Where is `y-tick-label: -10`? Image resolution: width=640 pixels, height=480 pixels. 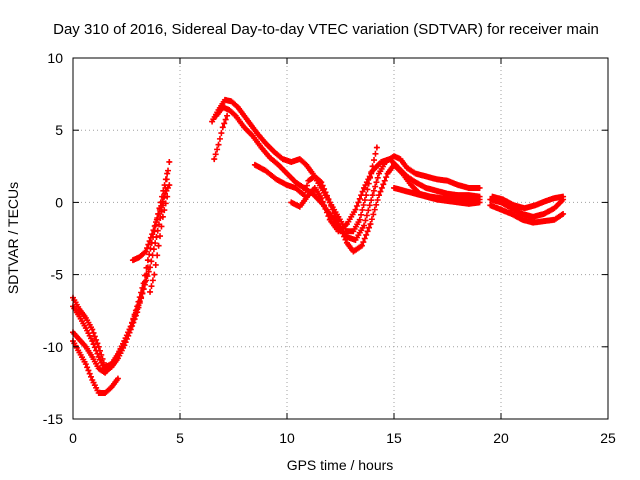
y-tick-label: -10 is located at coordinates (53, 347).